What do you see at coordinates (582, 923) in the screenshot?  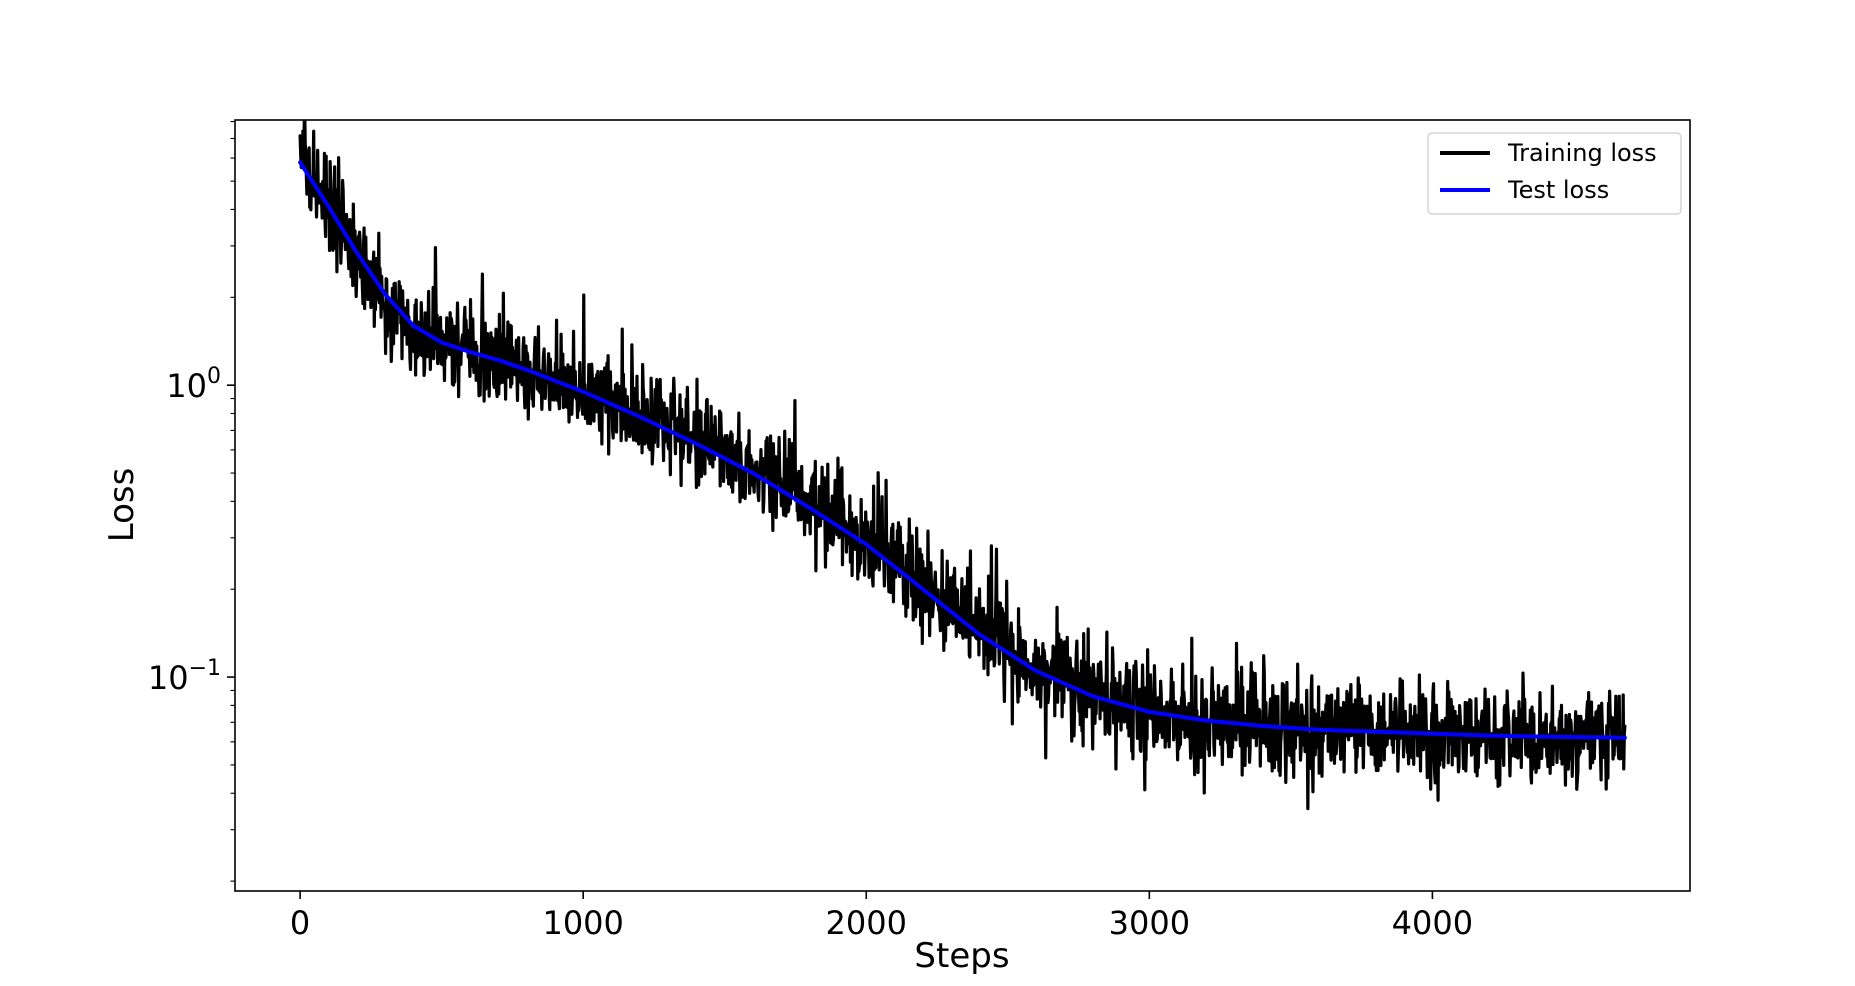 I see `x-tick-label: 1000` at bounding box center [582, 923].